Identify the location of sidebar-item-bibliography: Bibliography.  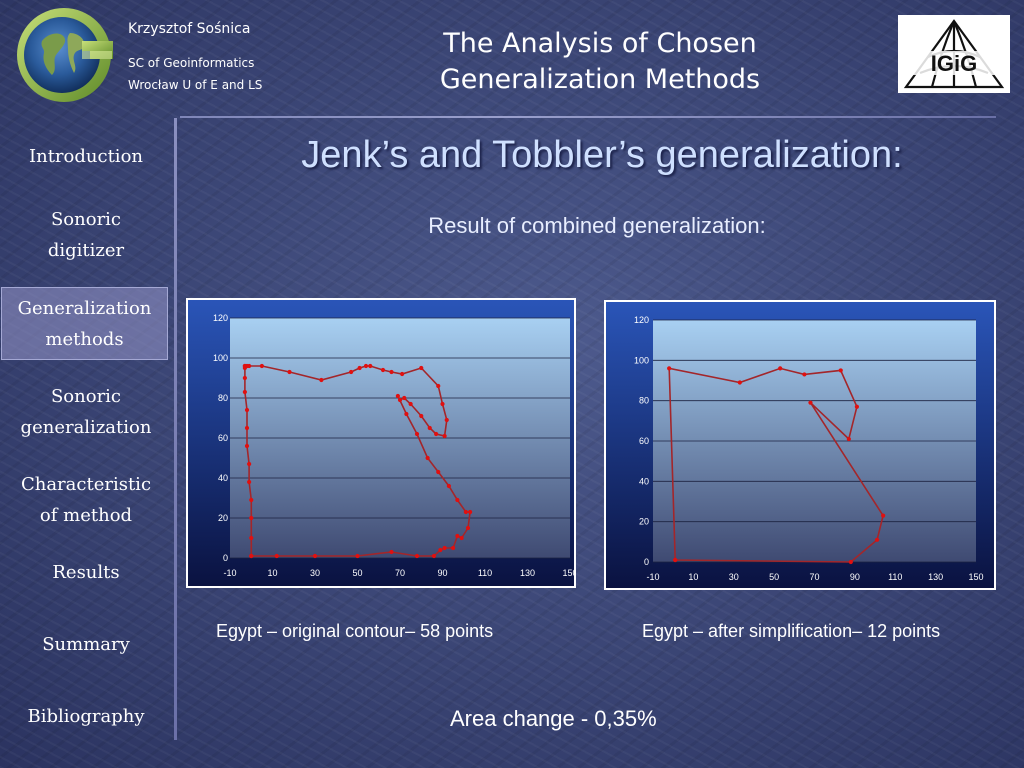
(86, 716).